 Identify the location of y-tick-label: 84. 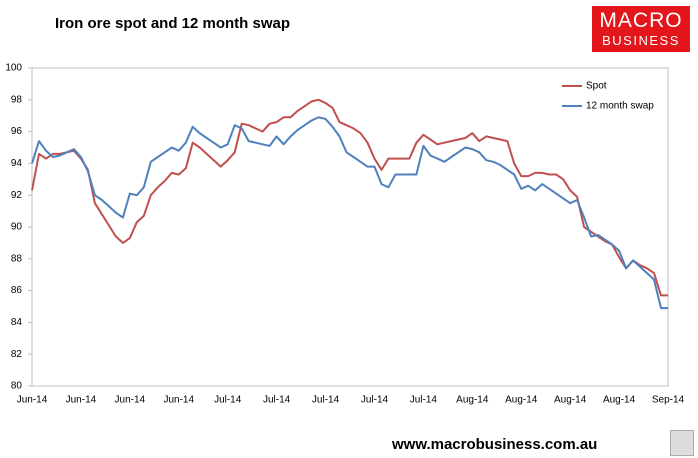
(17, 322).